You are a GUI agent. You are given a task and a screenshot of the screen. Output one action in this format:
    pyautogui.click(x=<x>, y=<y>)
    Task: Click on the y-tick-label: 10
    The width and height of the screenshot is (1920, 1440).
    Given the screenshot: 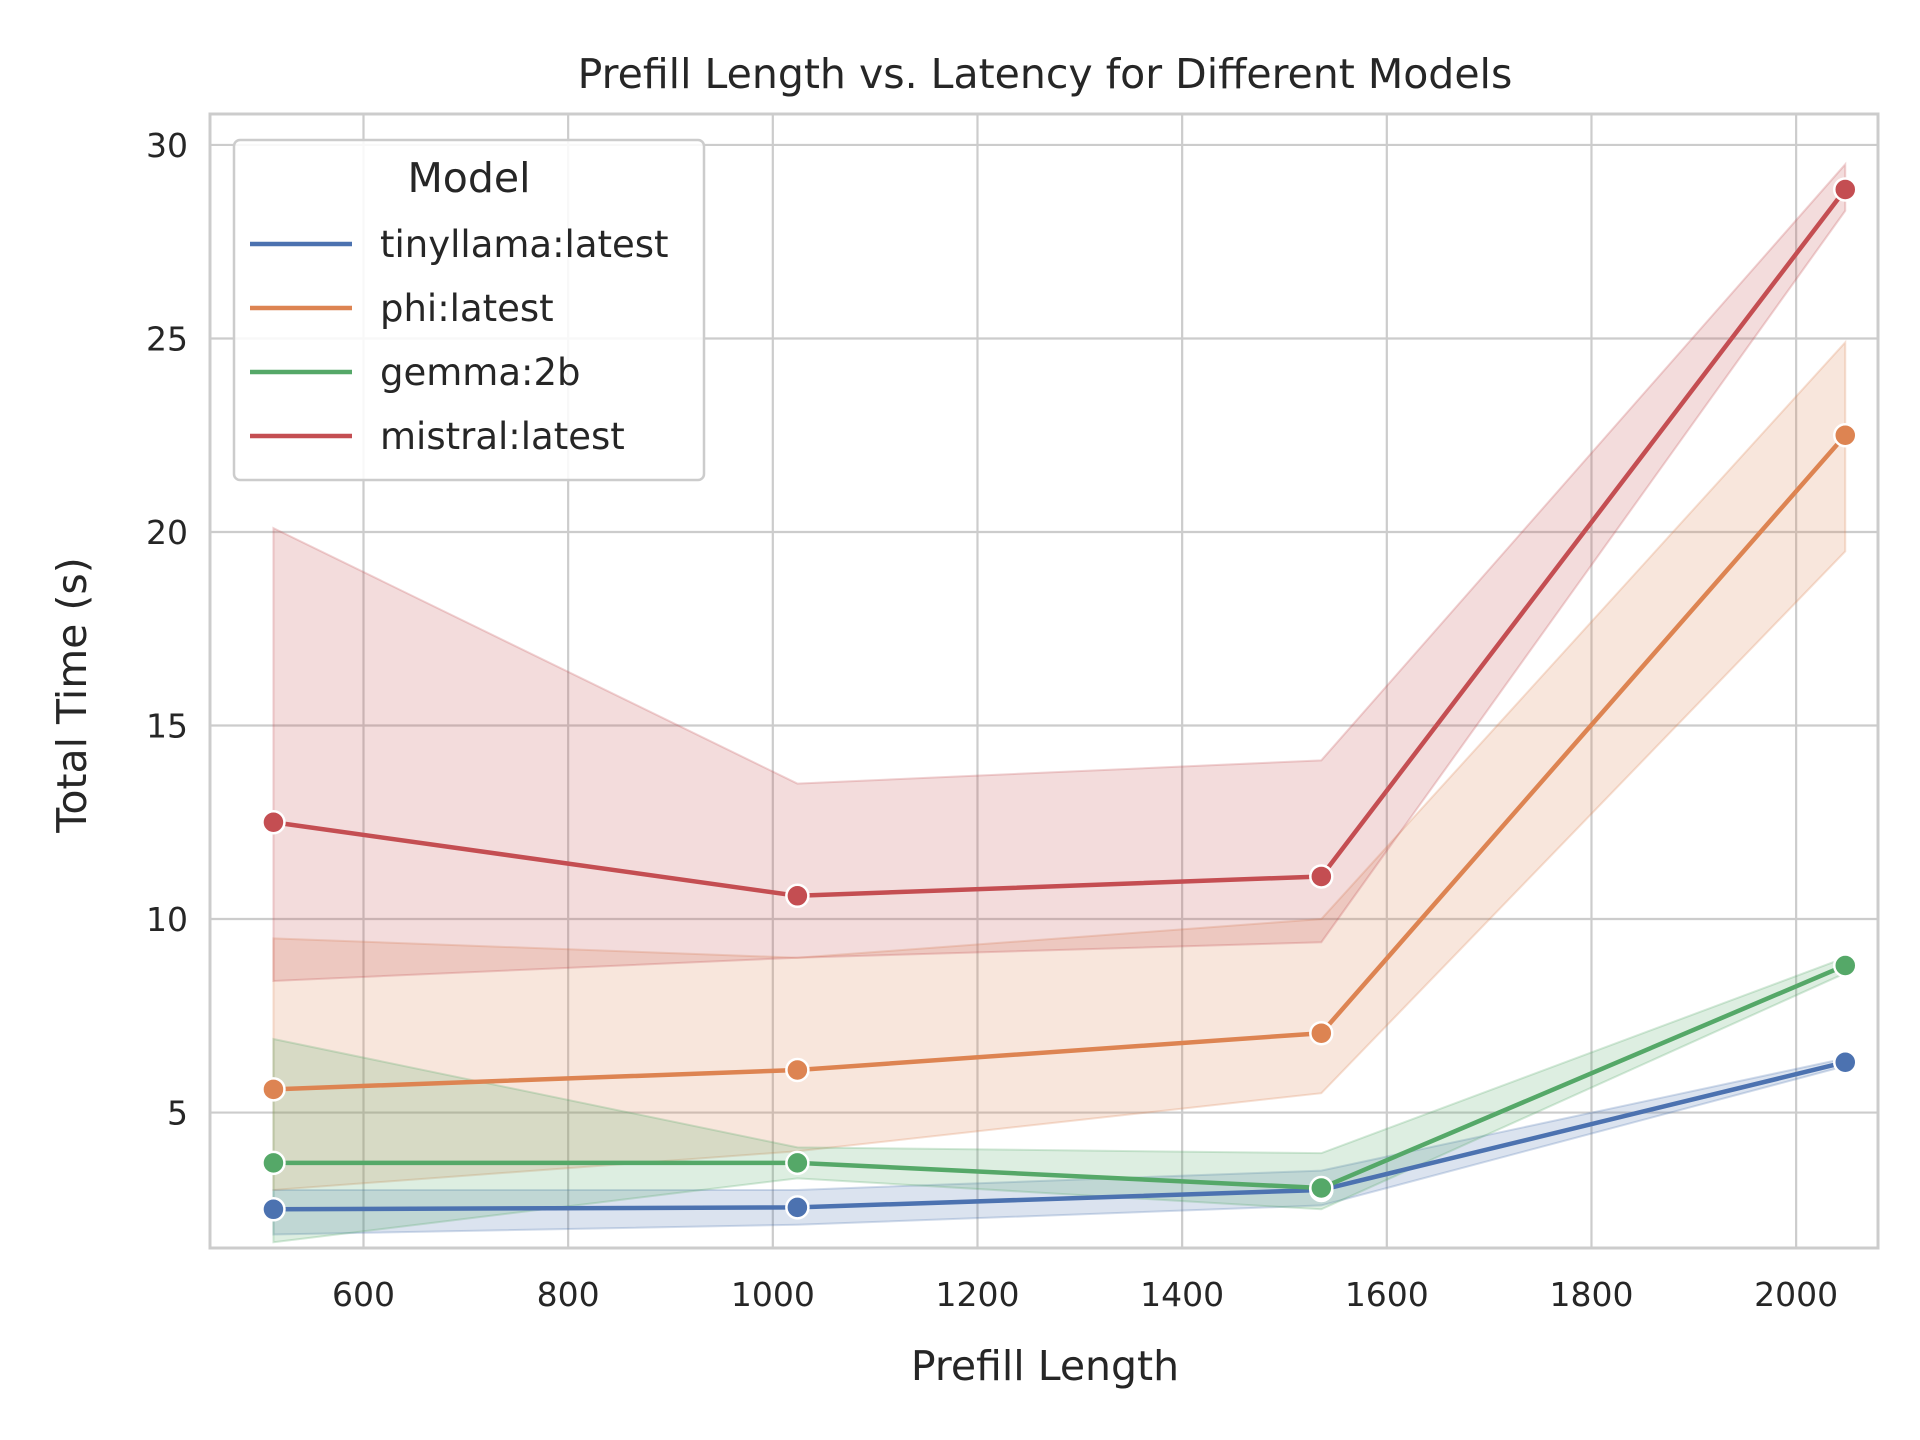 What is the action you would take?
    pyautogui.click(x=167, y=919)
    